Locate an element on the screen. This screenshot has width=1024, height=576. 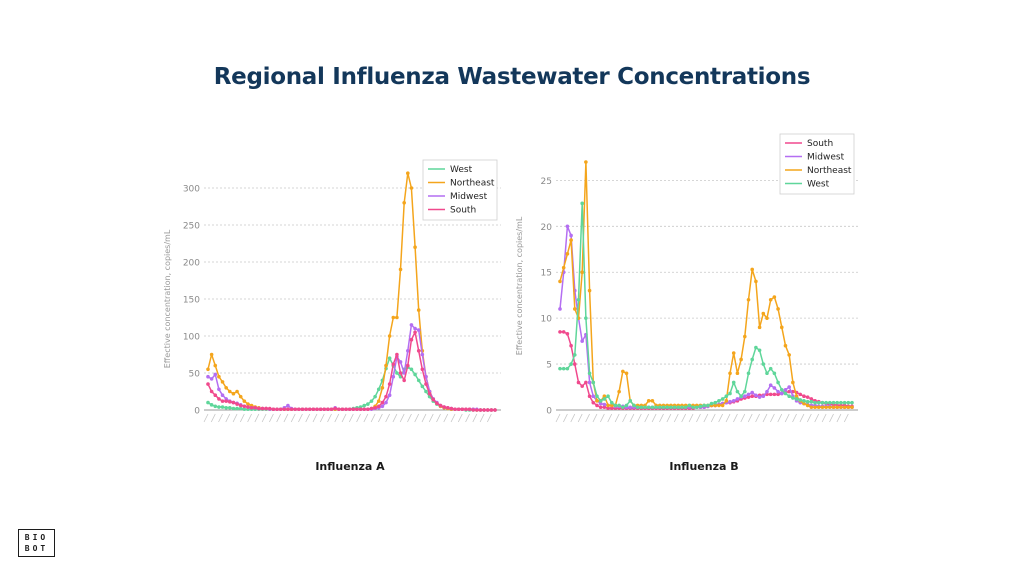
logo-line-2: BOT is located at coordinates (36, 548).